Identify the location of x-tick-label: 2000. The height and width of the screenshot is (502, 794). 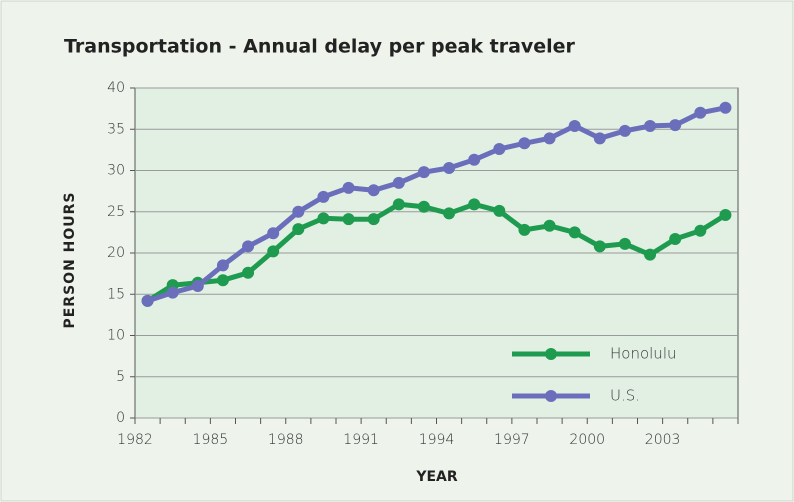
(587, 440).